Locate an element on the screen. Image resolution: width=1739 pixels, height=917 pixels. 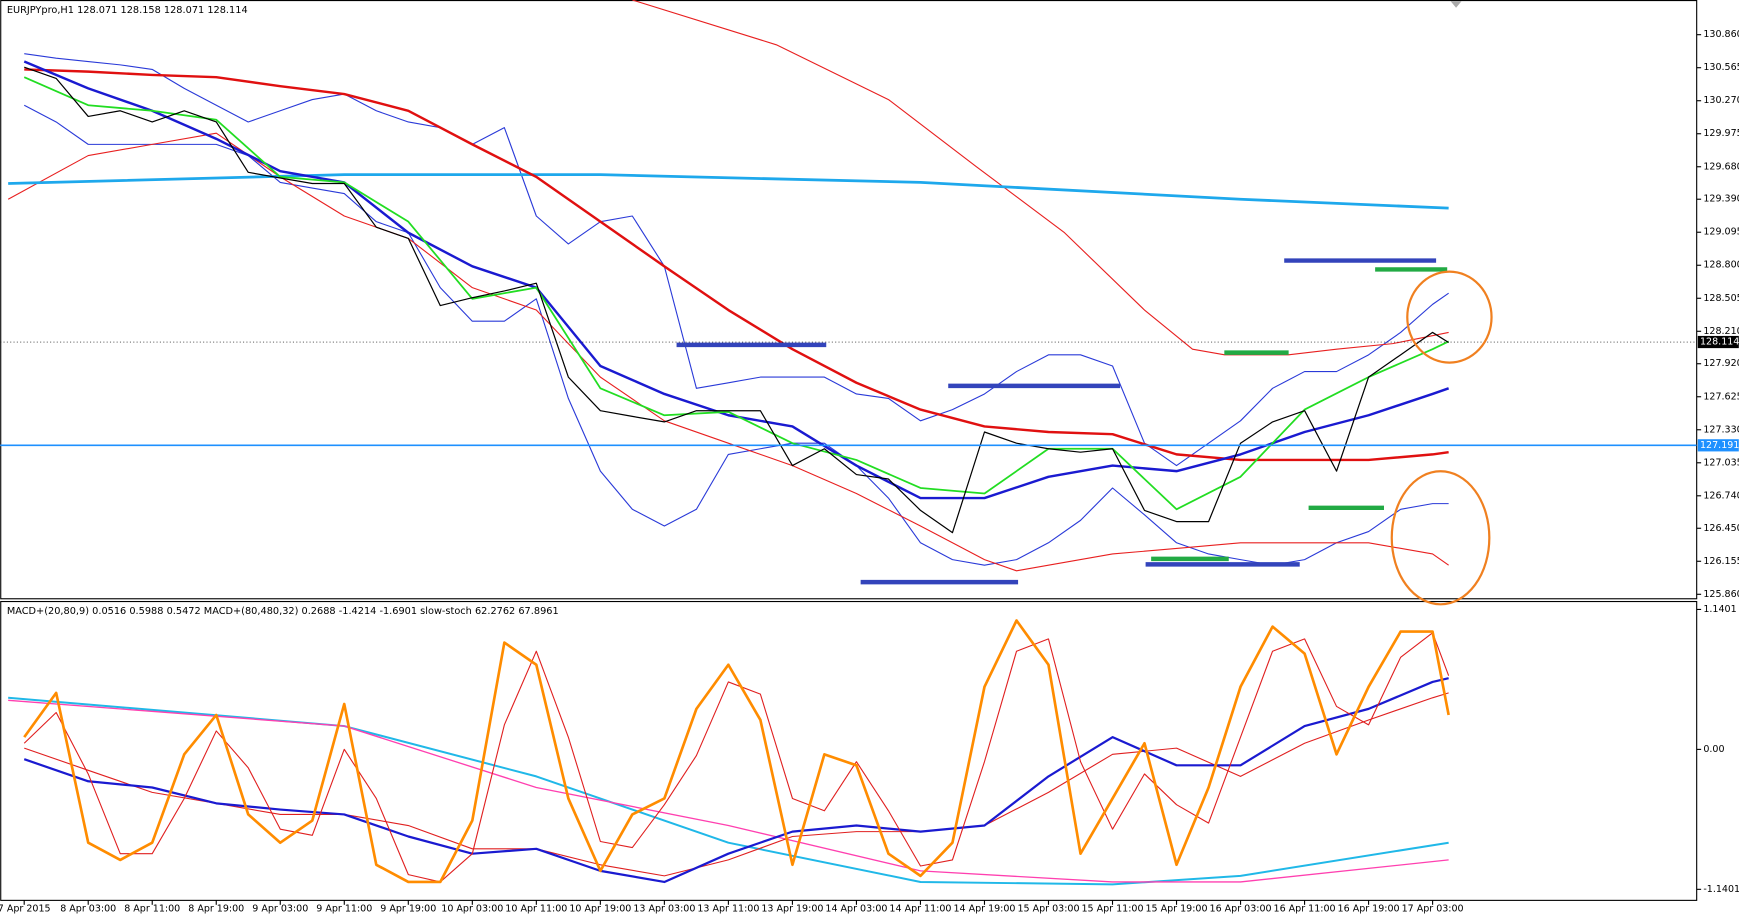
x-tick-label: 13 Apr 11:00 is located at coordinates (728, 909).